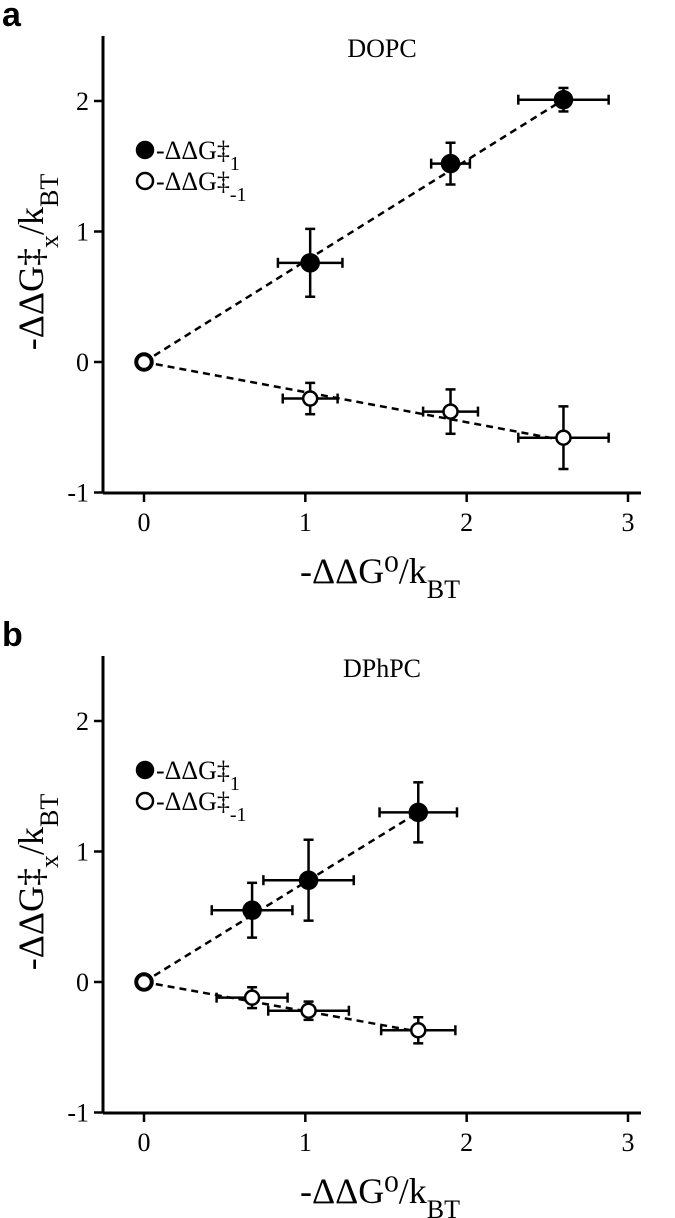 The image size is (675, 1218). What do you see at coordinates (382, 668) in the screenshot?
I see `panel-title: DPhPC` at bounding box center [382, 668].